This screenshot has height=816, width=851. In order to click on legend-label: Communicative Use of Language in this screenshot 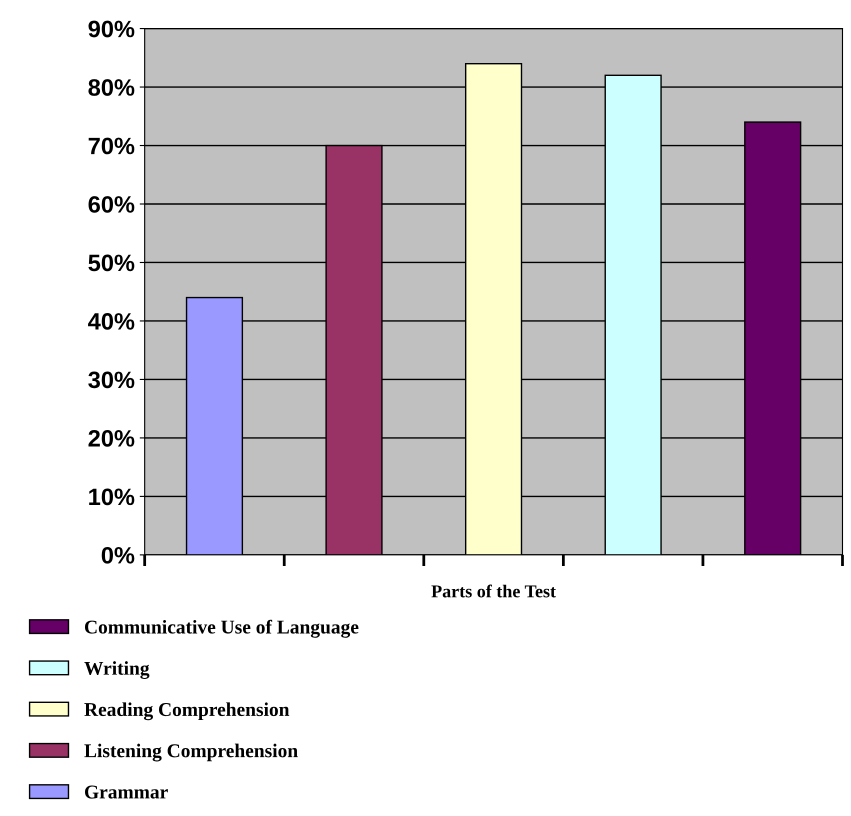, I will do `click(221, 629)`.